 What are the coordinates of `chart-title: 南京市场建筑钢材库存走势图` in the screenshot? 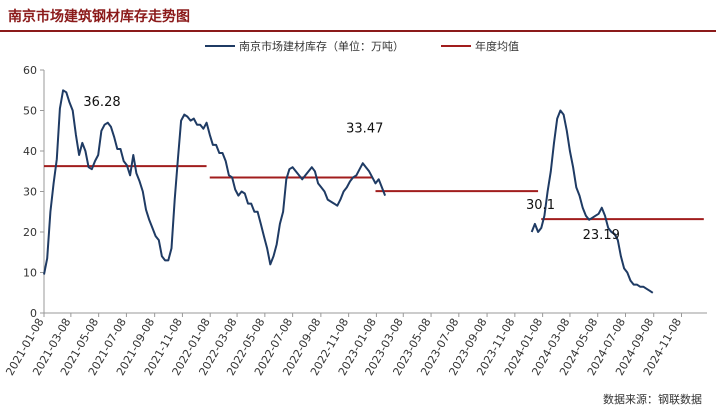 It's located at (99, 17).